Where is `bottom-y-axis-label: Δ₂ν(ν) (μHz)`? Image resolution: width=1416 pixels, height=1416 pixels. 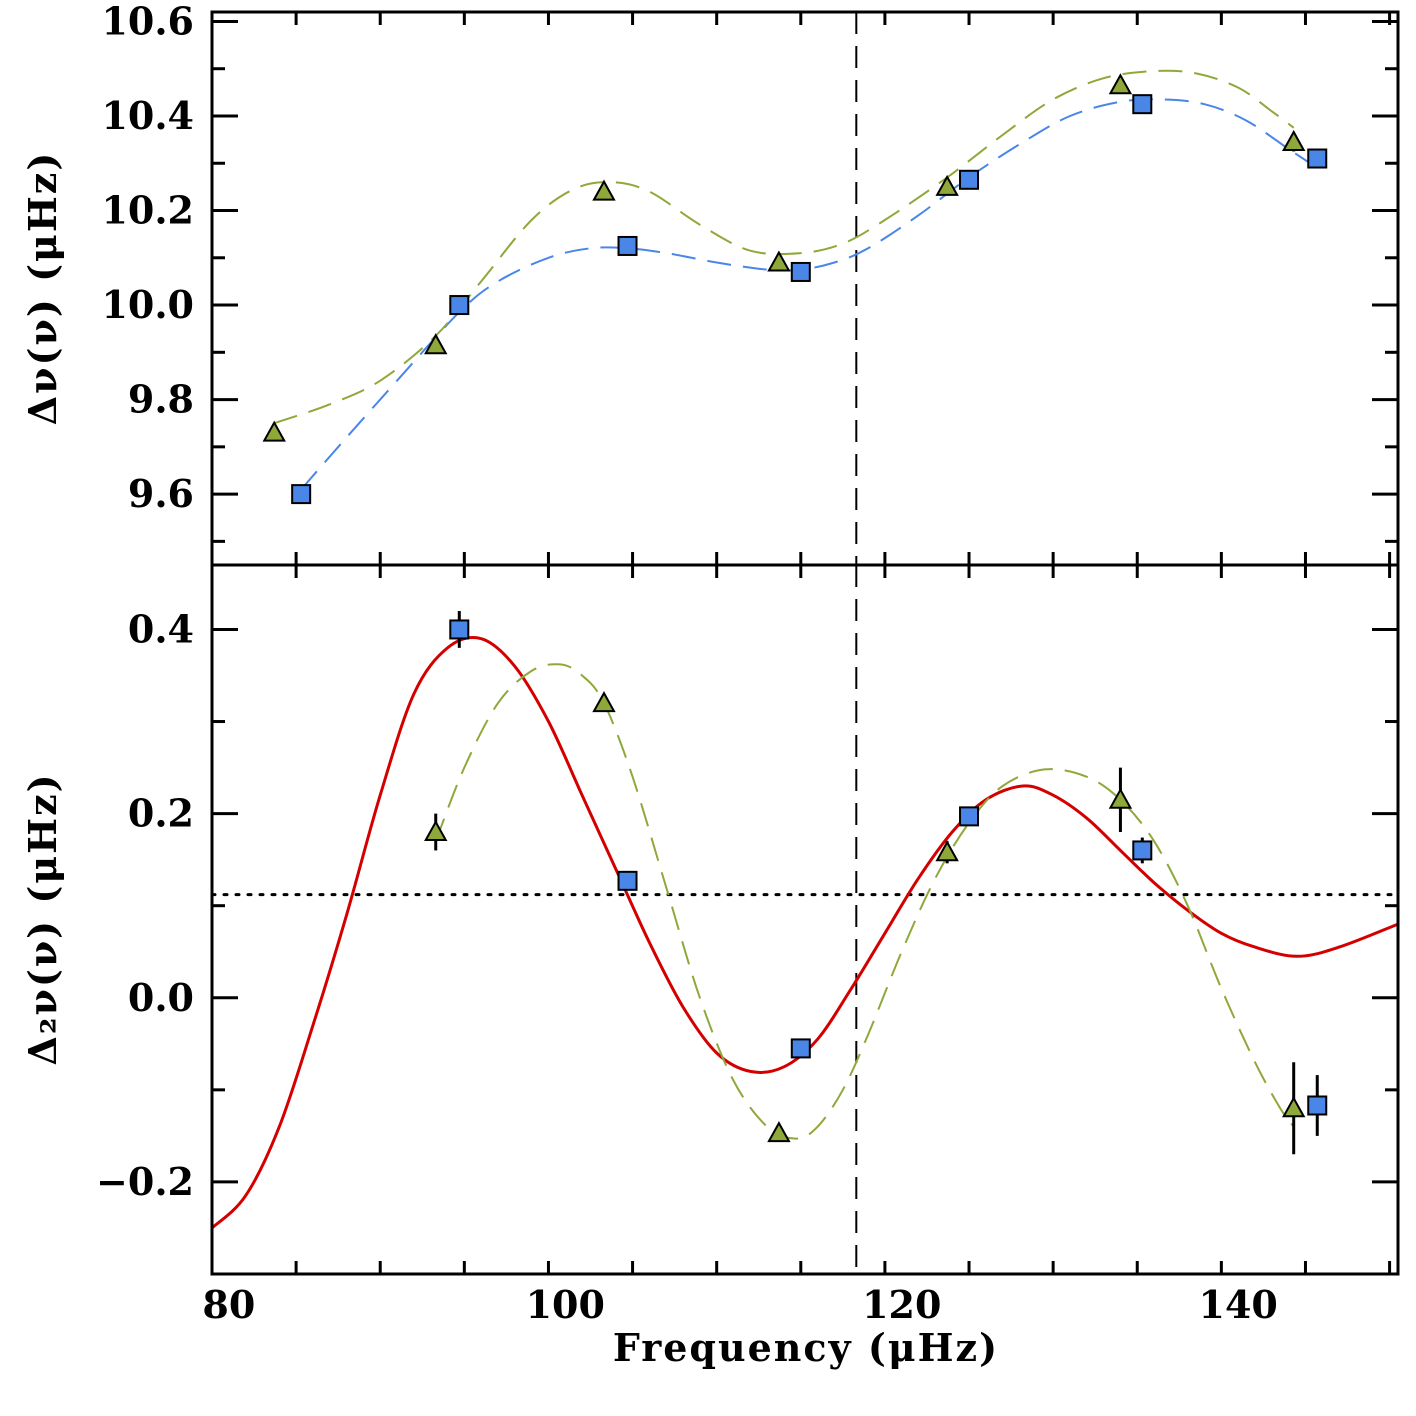 bottom-y-axis-label: Δ₂ν(ν) (μHz) is located at coordinates (42, 918).